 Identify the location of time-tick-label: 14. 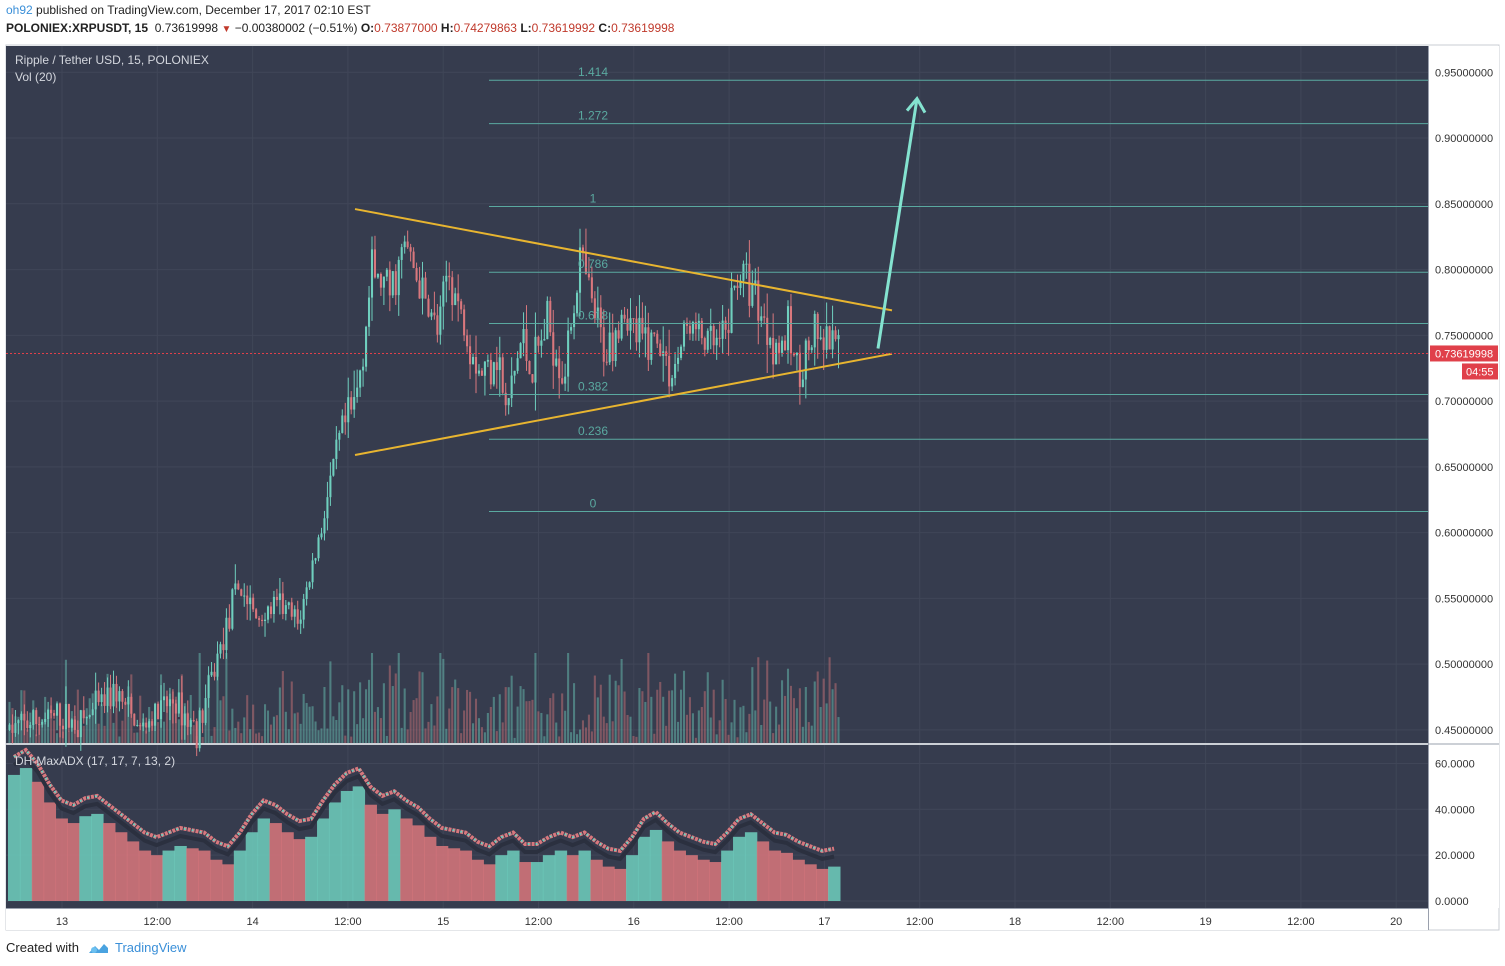
(252, 922).